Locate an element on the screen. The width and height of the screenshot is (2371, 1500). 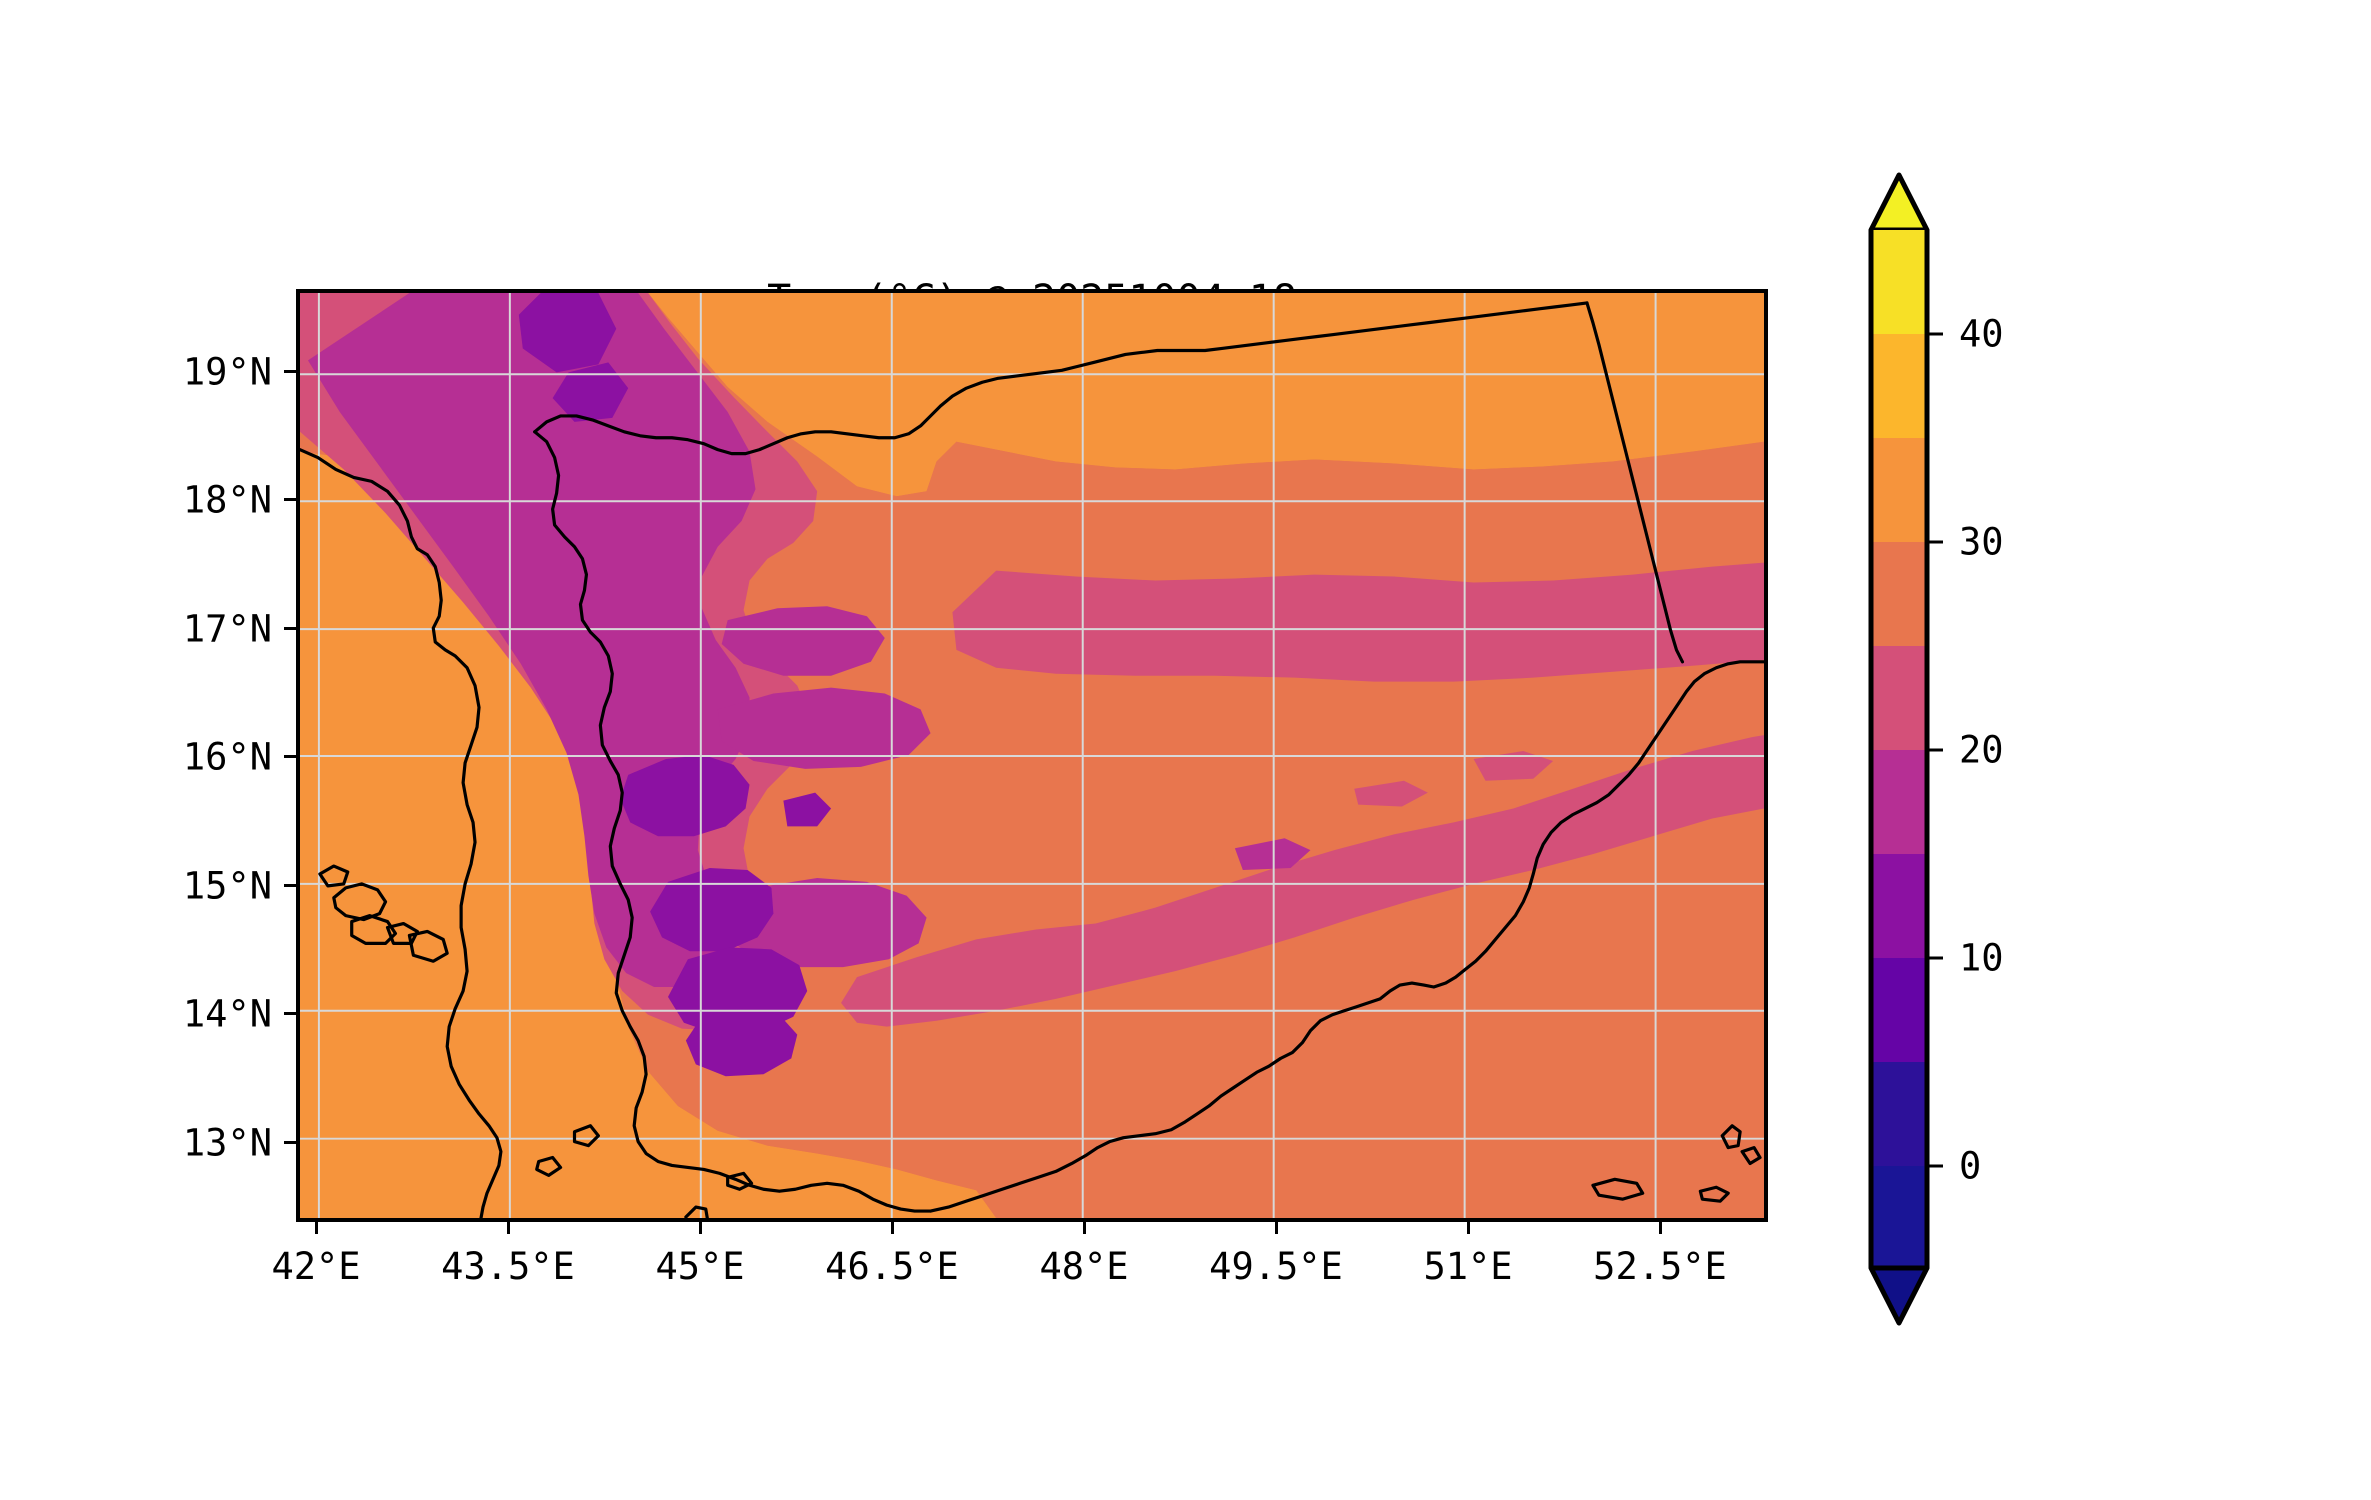
colorbar-label-0: 0 is located at coordinates (1970, 1166).